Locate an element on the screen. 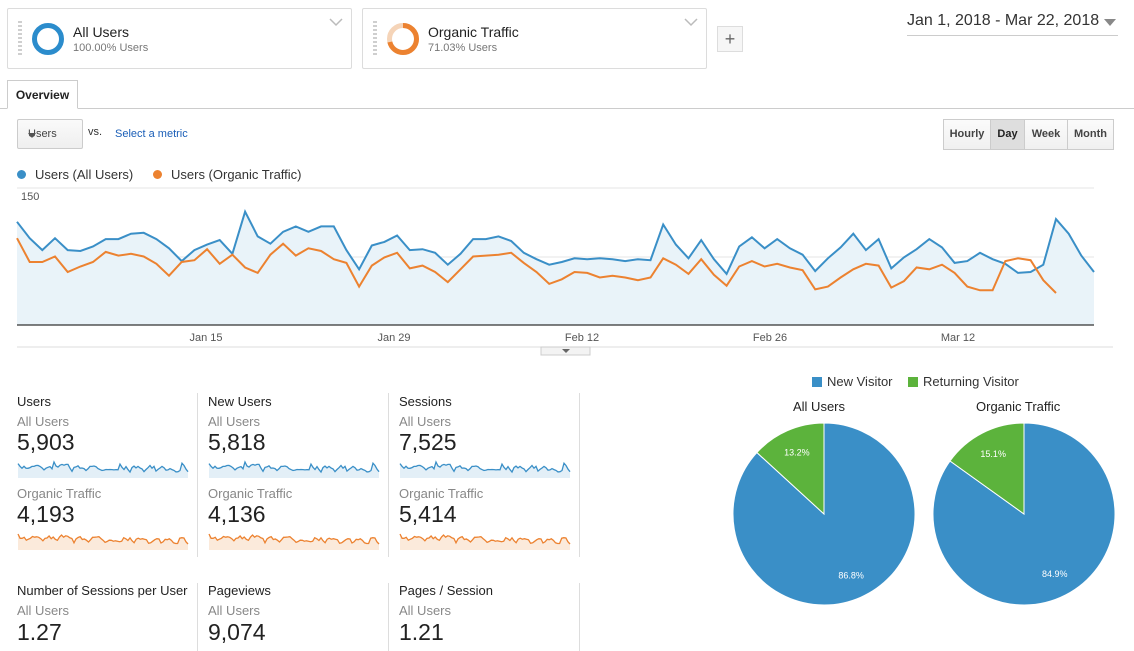 This screenshot has width=1134, height=651. series-line-all-users is located at coordinates (555, 242).